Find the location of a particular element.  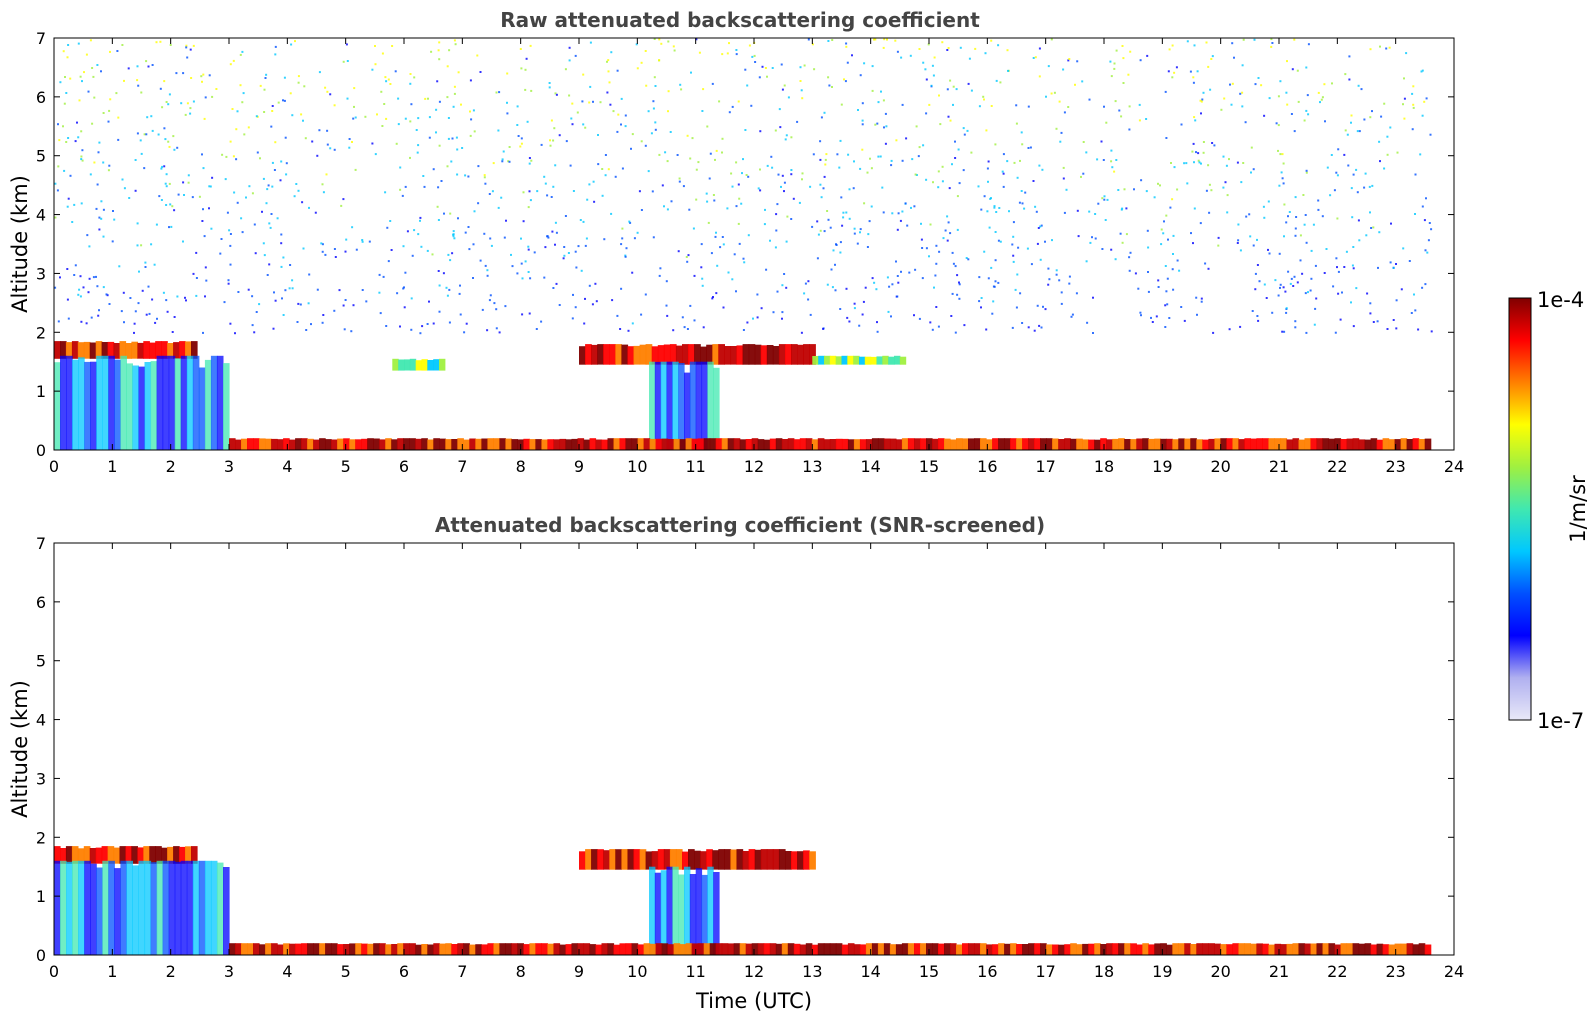

screened-heatmap-area is located at coordinates (743, 900).